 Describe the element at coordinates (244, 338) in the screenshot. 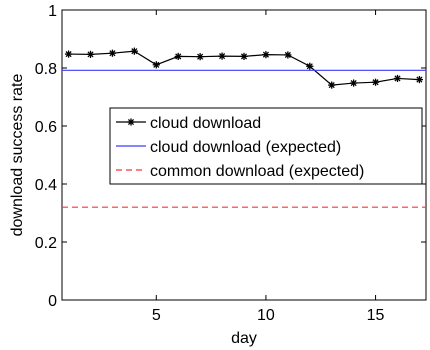

I see `x-axis-title: day` at that location.